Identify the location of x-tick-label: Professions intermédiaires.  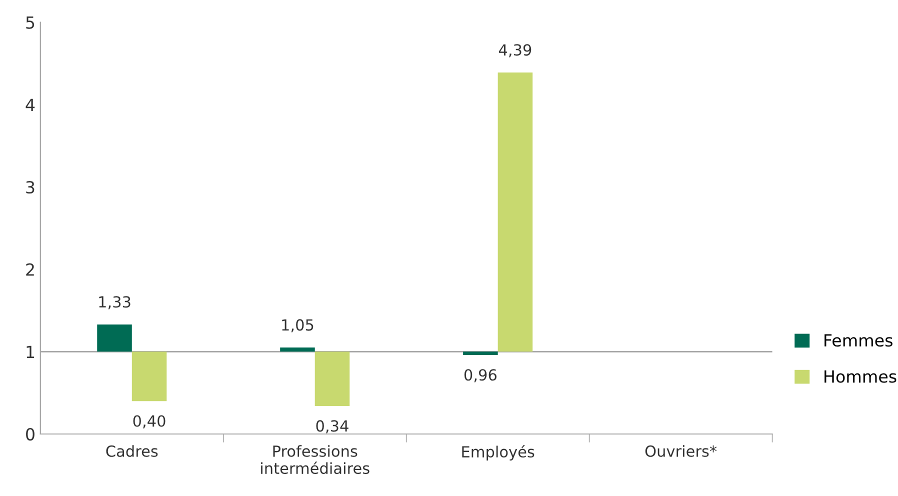
(315, 459).